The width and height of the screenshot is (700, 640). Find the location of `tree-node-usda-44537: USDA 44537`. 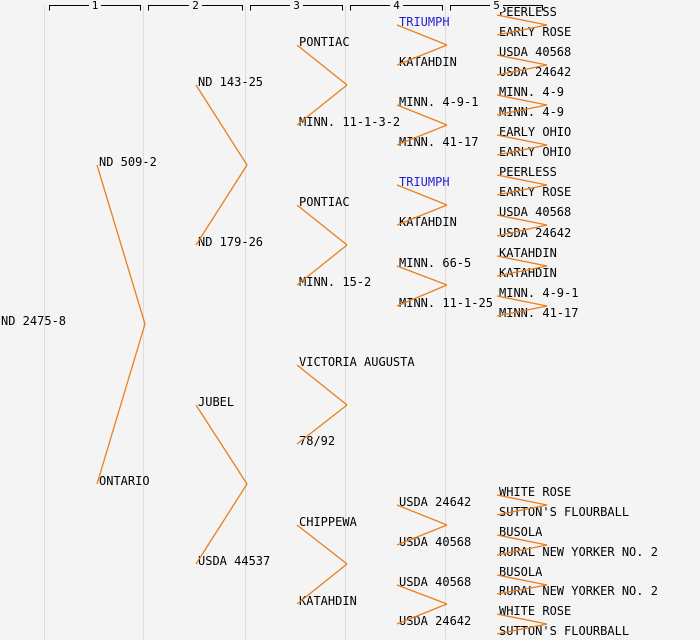

tree-node-usda-44537: USDA 44537 is located at coordinates (234, 561).